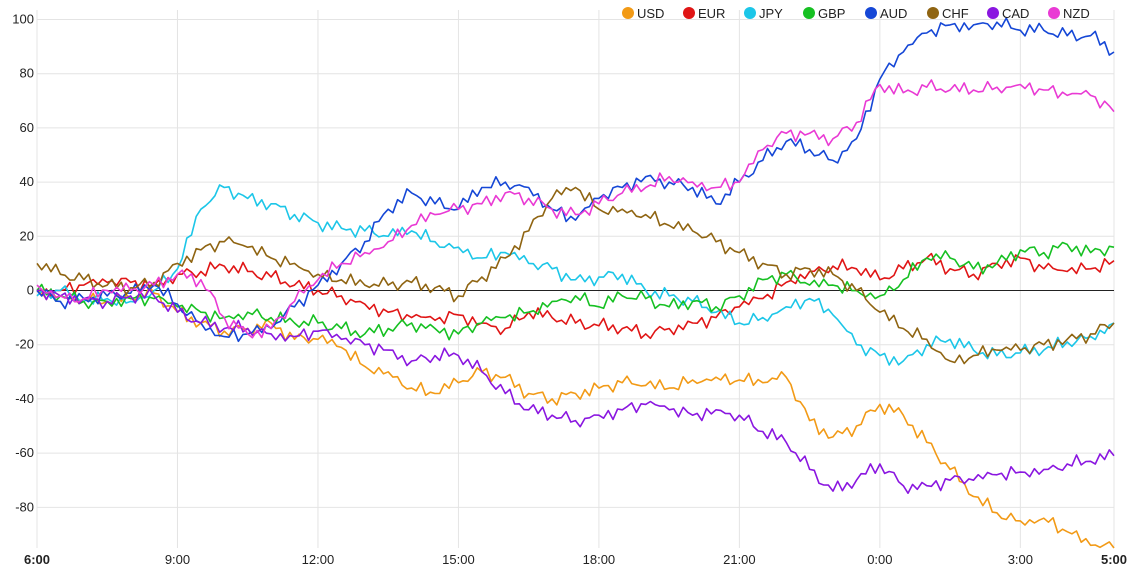 The height and width of the screenshot is (574, 1134). Describe the element at coordinates (711, 13) in the screenshot. I see `legend-label: EUR` at that location.